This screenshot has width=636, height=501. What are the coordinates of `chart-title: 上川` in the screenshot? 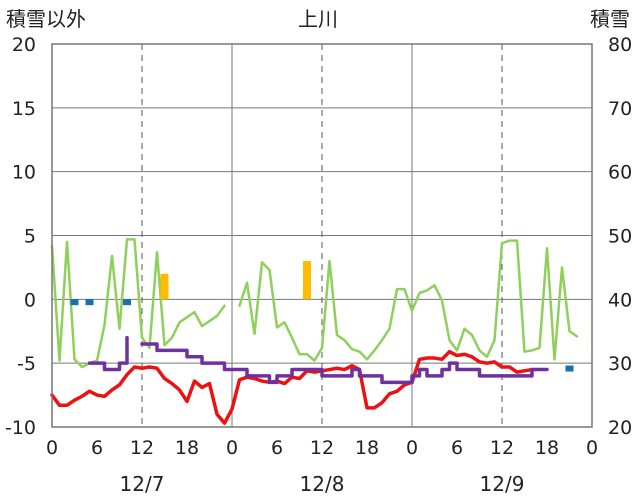 It's located at (318, 19).